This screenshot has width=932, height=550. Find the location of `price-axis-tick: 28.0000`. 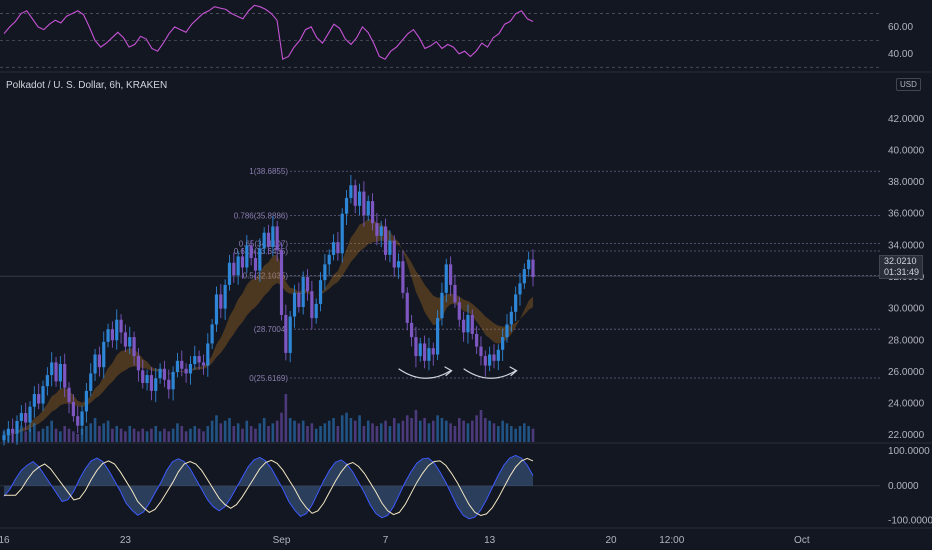

price-axis-tick: 28.0000 is located at coordinates (906, 340).